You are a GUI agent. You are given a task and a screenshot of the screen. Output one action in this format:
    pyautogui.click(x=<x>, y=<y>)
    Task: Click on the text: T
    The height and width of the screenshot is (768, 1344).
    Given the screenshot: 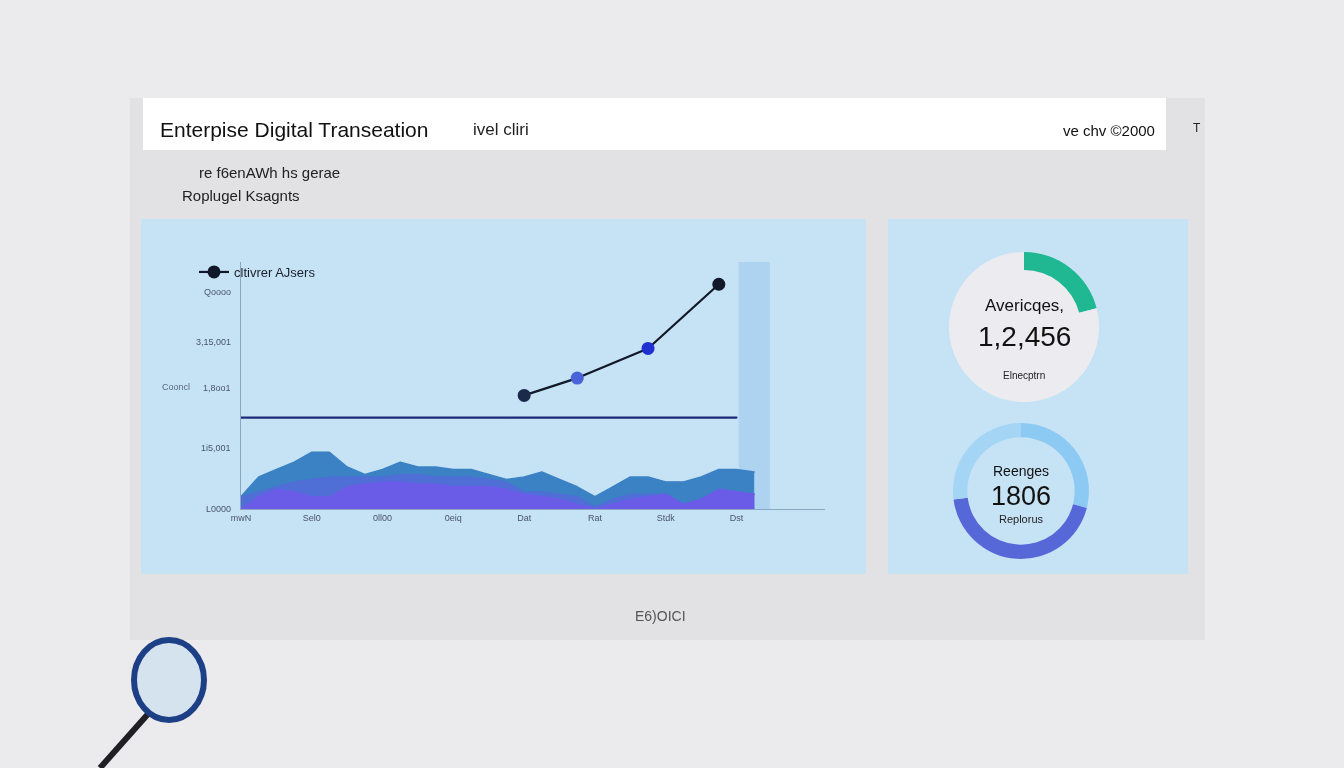 What is the action you would take?
    pyautogui.click(x=1197, y=128)
    